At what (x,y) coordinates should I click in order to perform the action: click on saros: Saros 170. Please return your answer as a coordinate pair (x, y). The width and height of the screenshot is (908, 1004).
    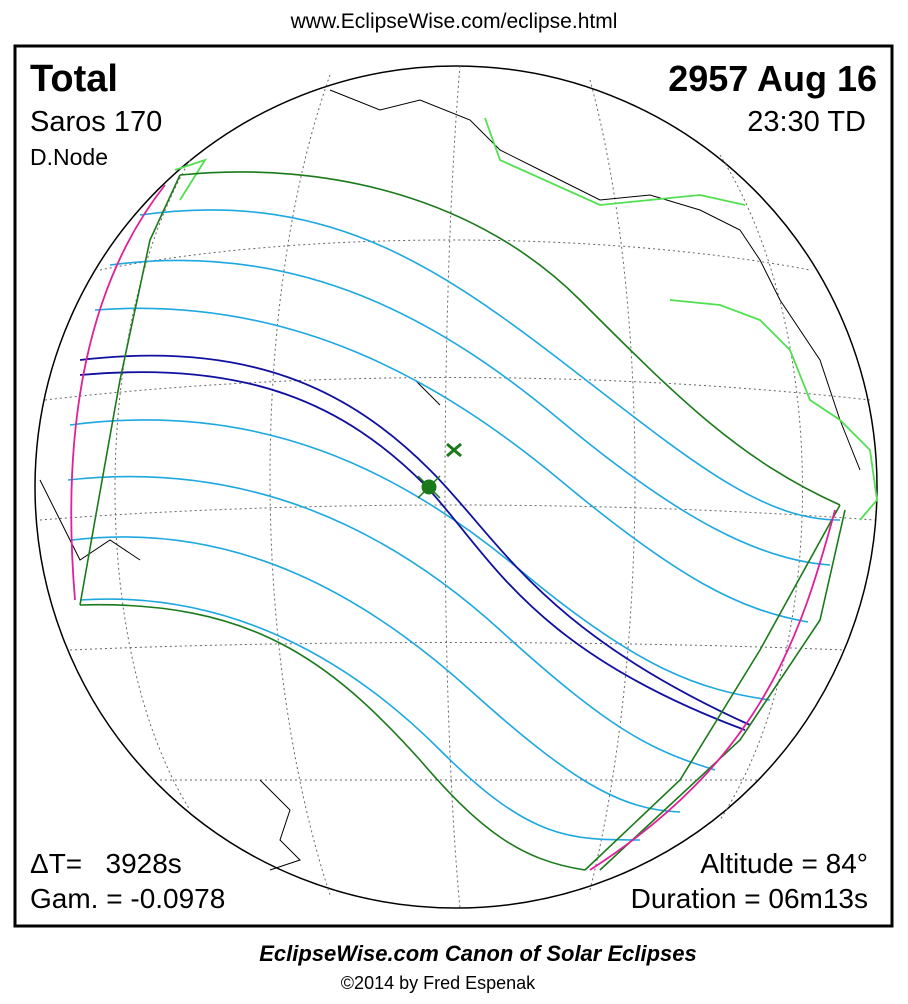
    Looking at the image, I should click on (96, 122).